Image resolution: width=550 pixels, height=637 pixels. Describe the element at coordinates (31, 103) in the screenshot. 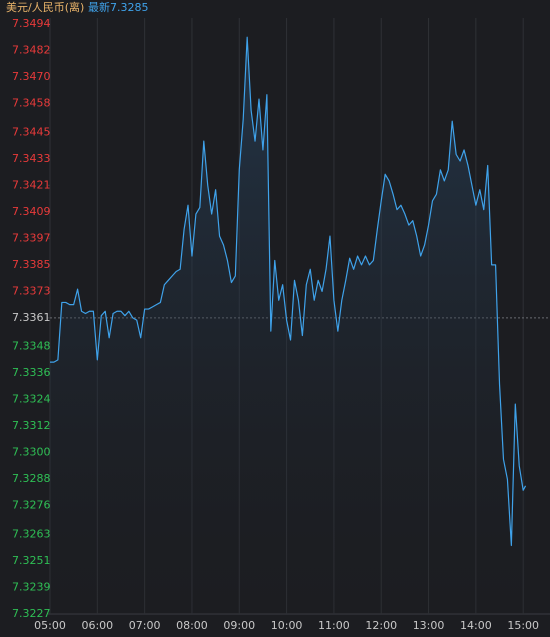

I see `y-tick-label: 7.3458` at that location.